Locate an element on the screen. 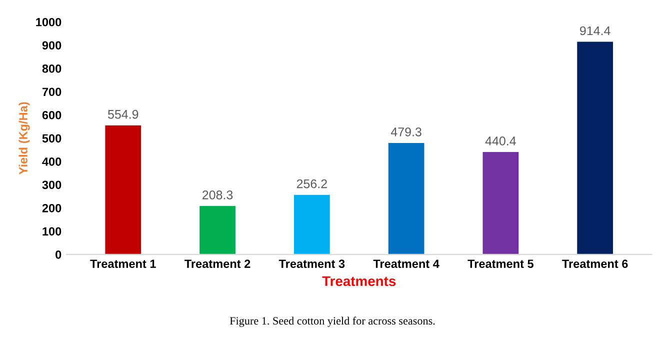 The image size is (665, 337). caption: Figure 1. Seed cotton yield for across seasons. is located at coordinates (332, 321).